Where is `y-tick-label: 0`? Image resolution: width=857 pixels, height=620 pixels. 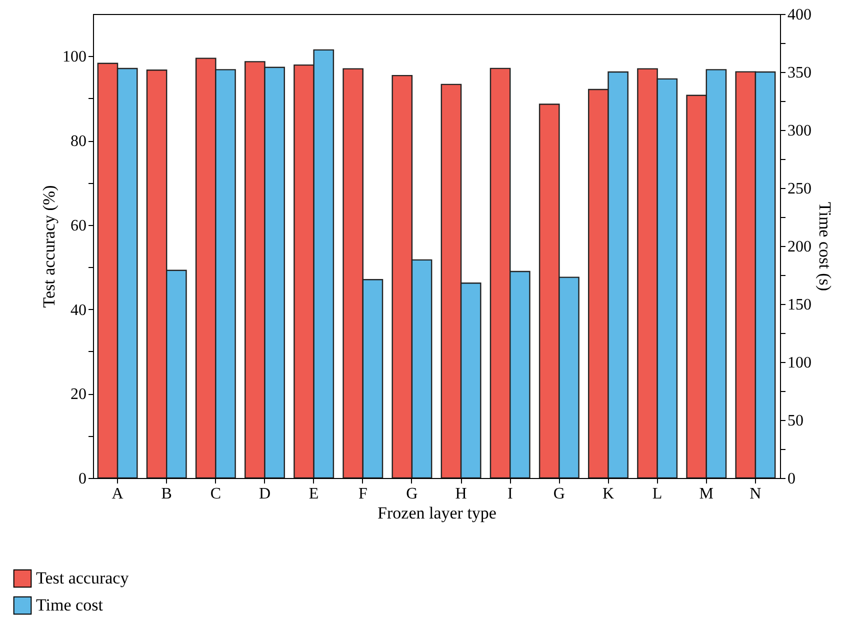
y-tick-label: 0 is located at coordinates (82, 479).